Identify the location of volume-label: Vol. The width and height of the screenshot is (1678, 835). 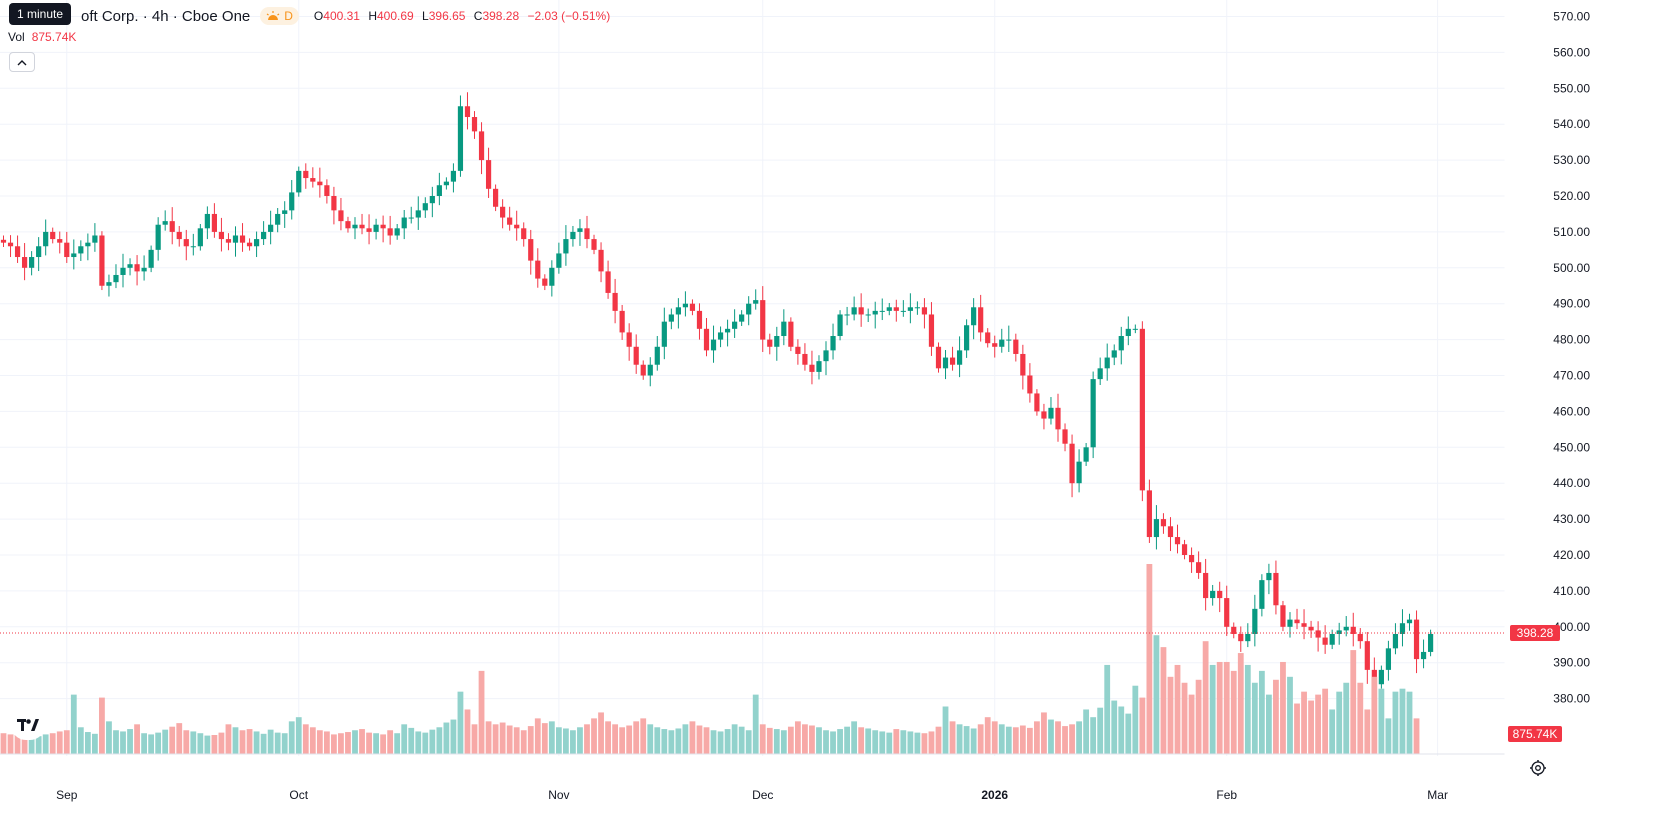
(16, 37).